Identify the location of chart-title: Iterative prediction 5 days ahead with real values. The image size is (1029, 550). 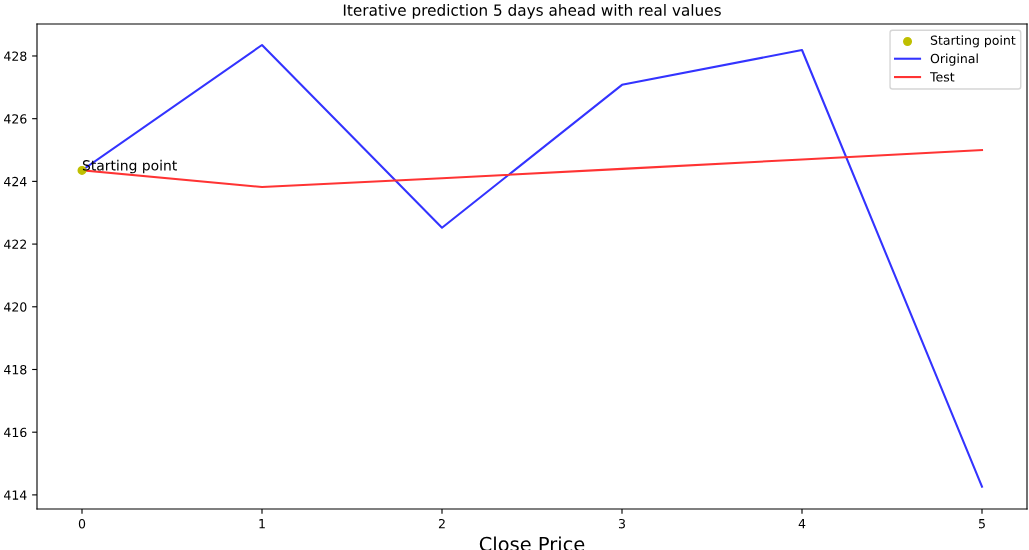
(532, 11).